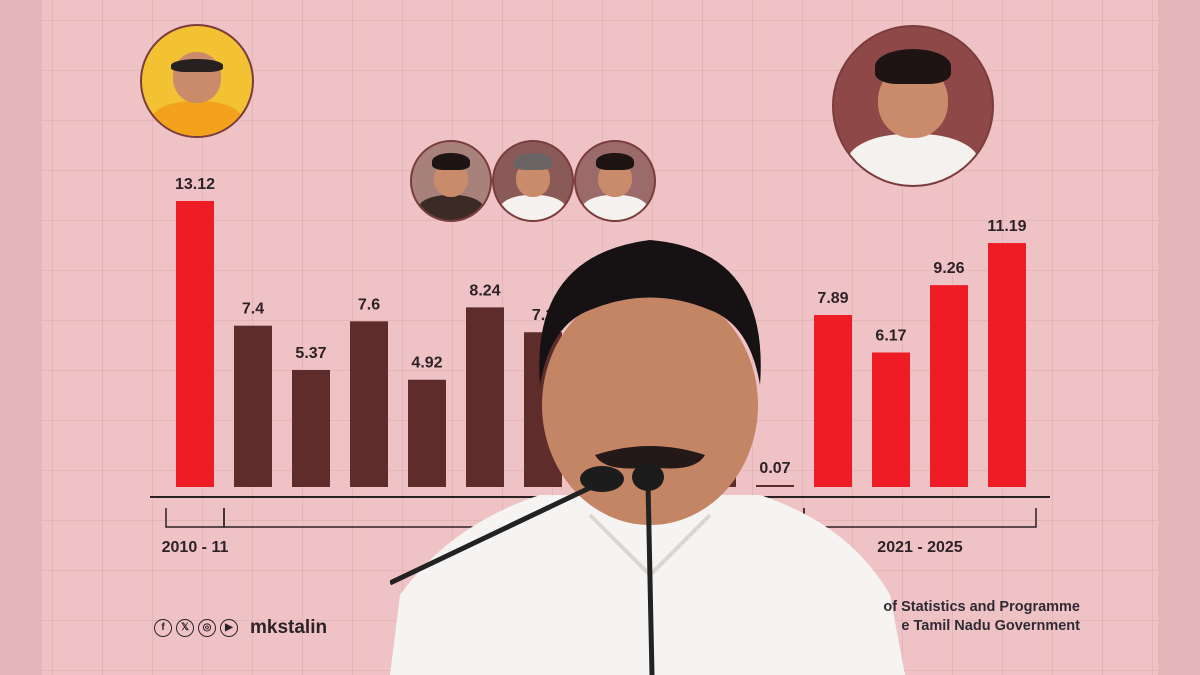 The image size is (1200, 675). I want to click on bar-value-label: 13.12, so click(195, 184).